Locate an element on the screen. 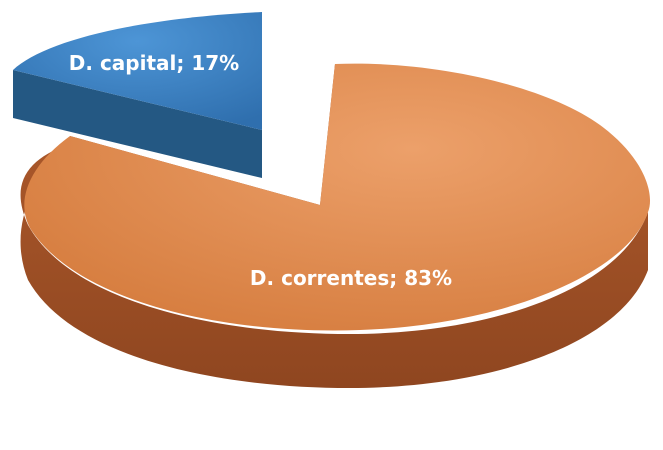 The width and height of the screenshot is (663, 450). data-label-correntes: D. correntes; 83% is located at coordinates (351, 278).